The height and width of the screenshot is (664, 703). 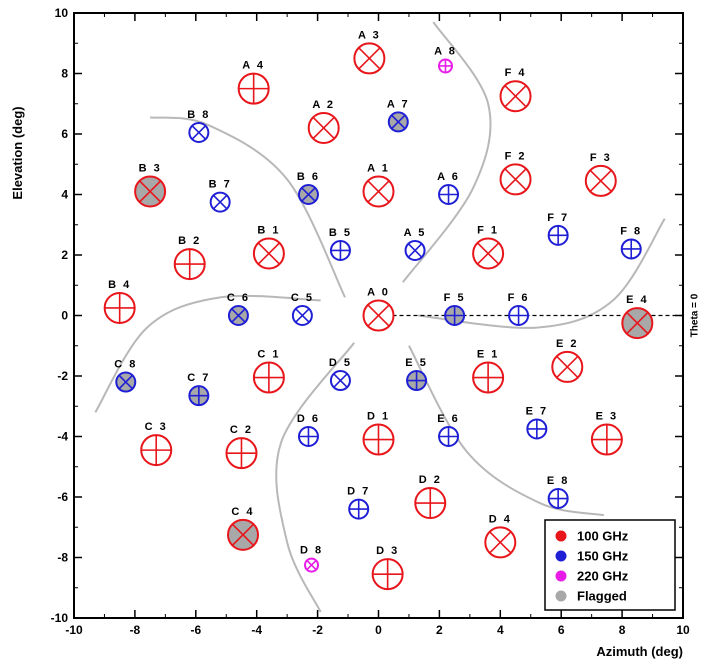 What do you see at coordinates (302, 298) in the screenshot?
I see `detector-label: C 5` at bounding box center [302, 298].